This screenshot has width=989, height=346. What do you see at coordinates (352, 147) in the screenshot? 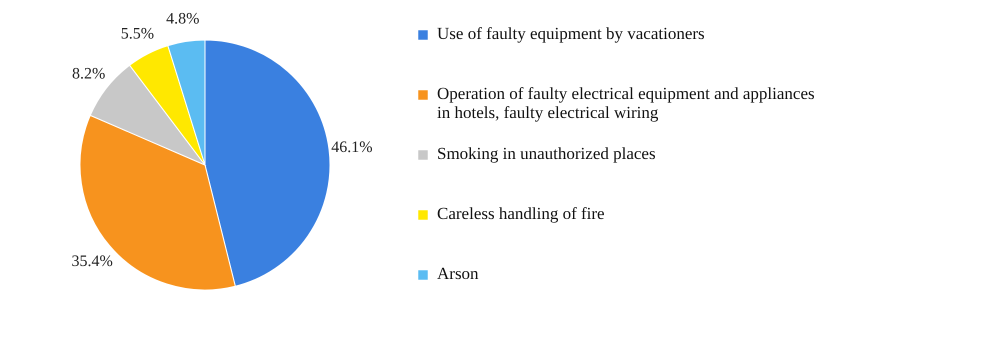
I see `data-label: 46.1%` at bounding box center [352, 147].